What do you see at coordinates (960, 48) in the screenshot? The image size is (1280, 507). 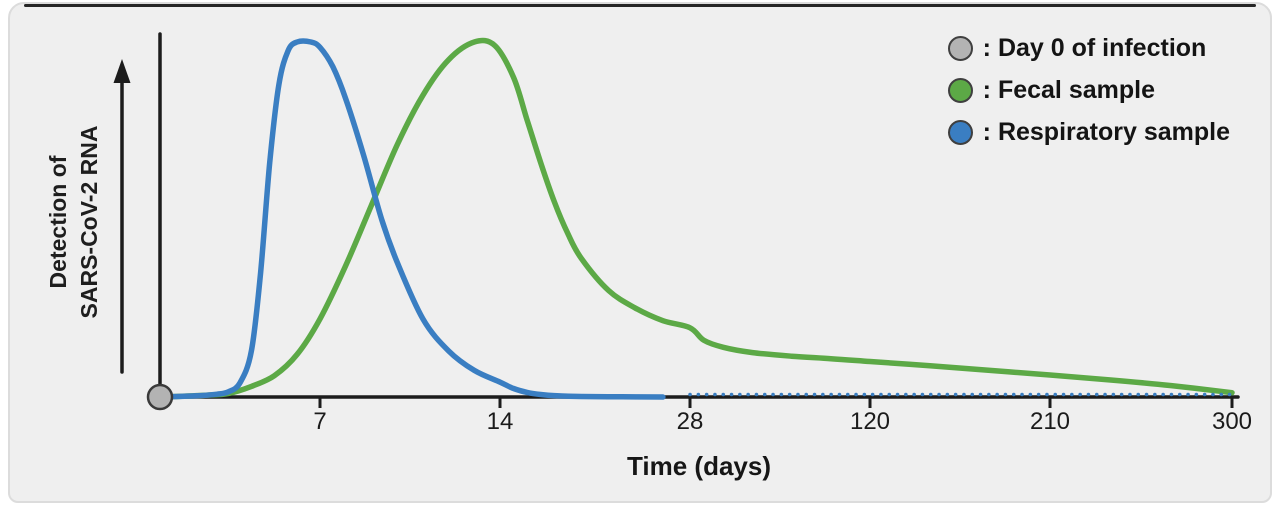 I see `day0-marker-icon` at bounding box center [960, 48].